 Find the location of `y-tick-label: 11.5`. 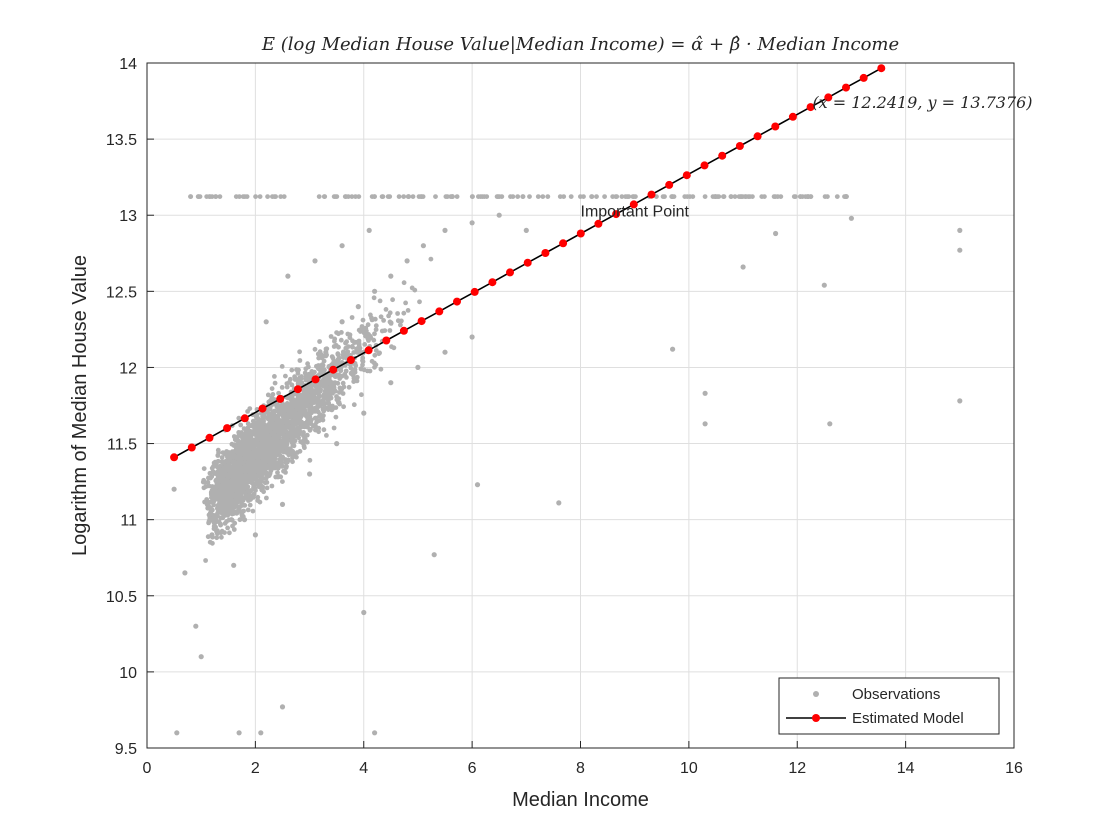

y-tick-label: 11.5 is located at coordinates (122, 445).